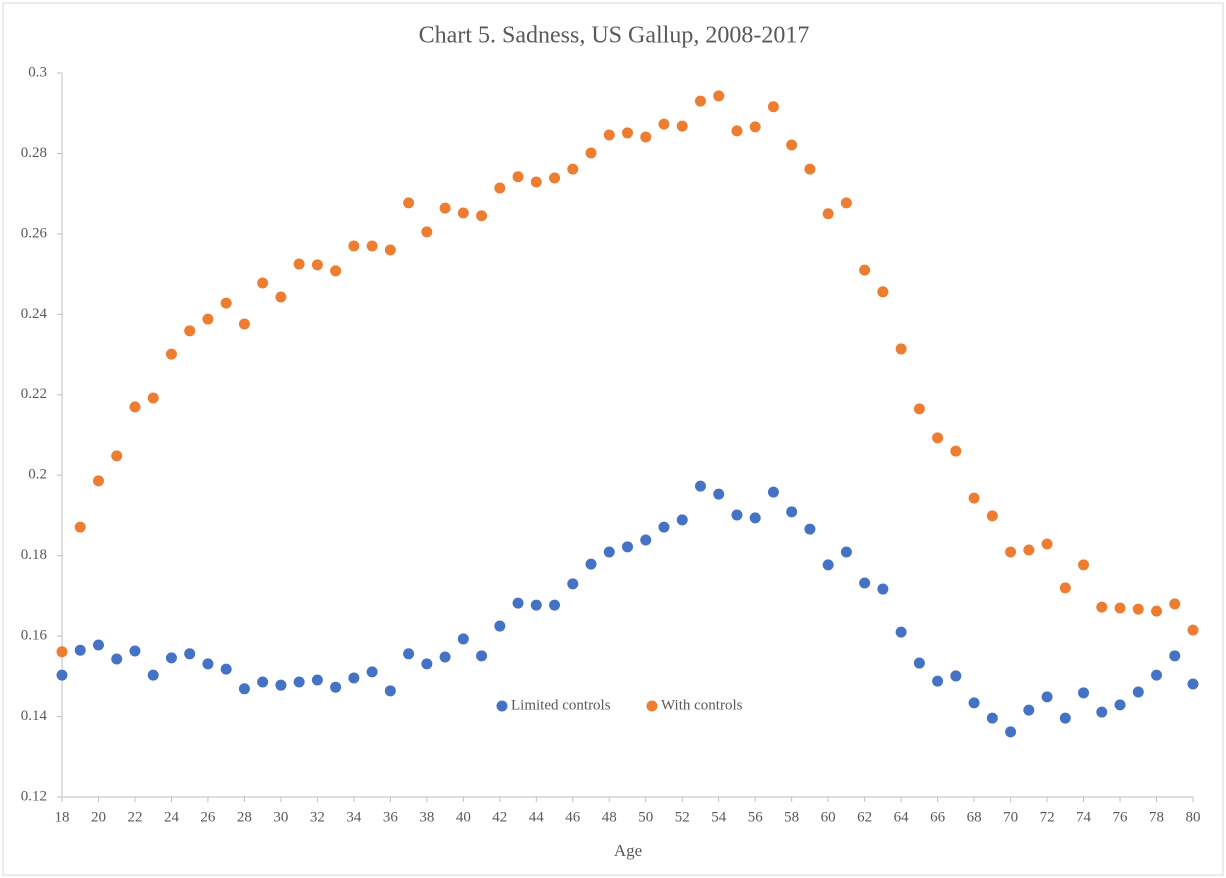 The image size is (1226, 878). I want to click on y-tick-label: 0.14, so click(34, 716).